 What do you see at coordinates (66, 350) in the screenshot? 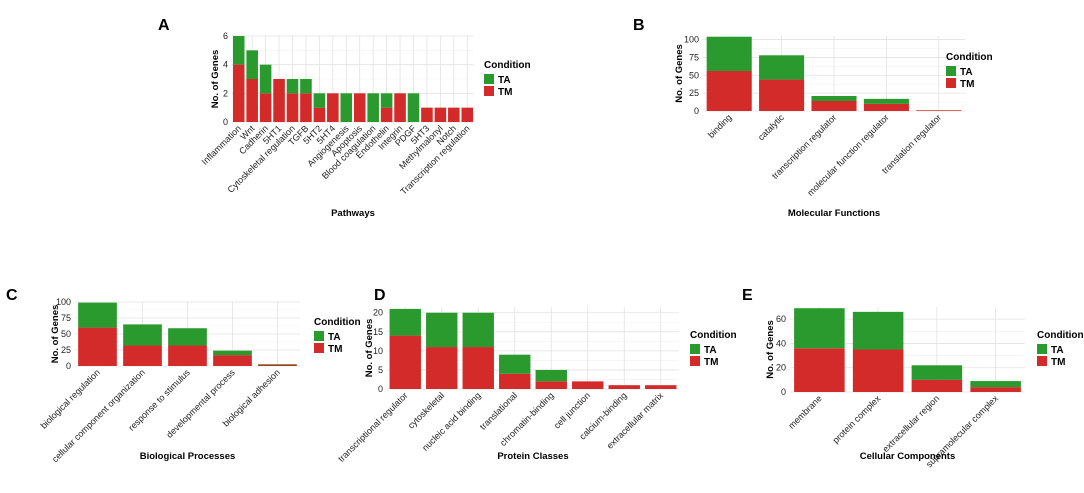
I see `y-tick-label: 25` at bounding box center [66, 350].